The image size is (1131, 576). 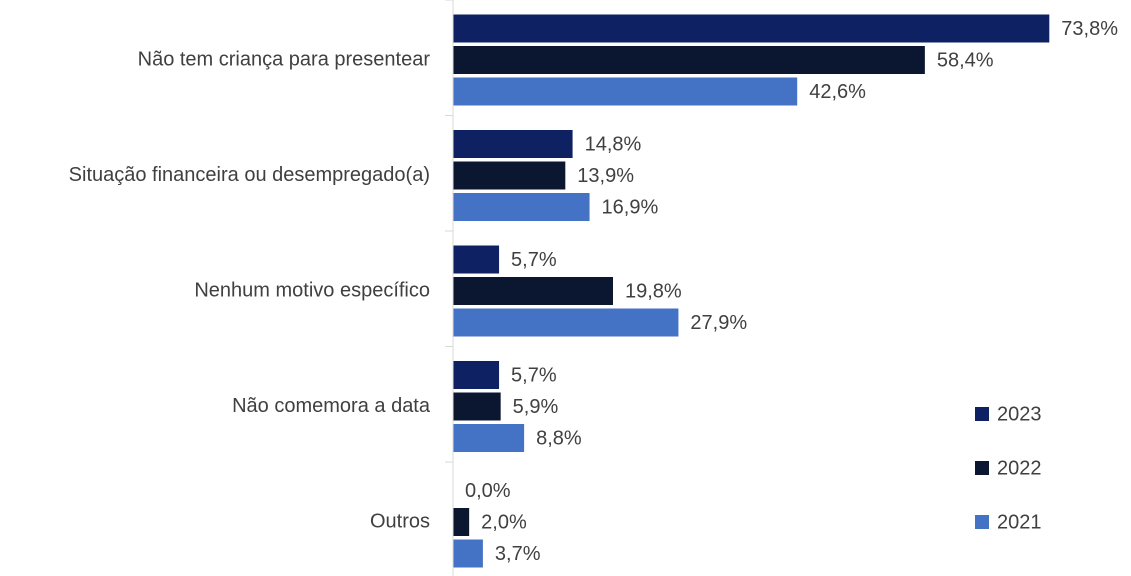 What do you see at coordinates (653, 291) in the screenshot?
I see `value-label: 19,8%` at bounding box center [653, 291].